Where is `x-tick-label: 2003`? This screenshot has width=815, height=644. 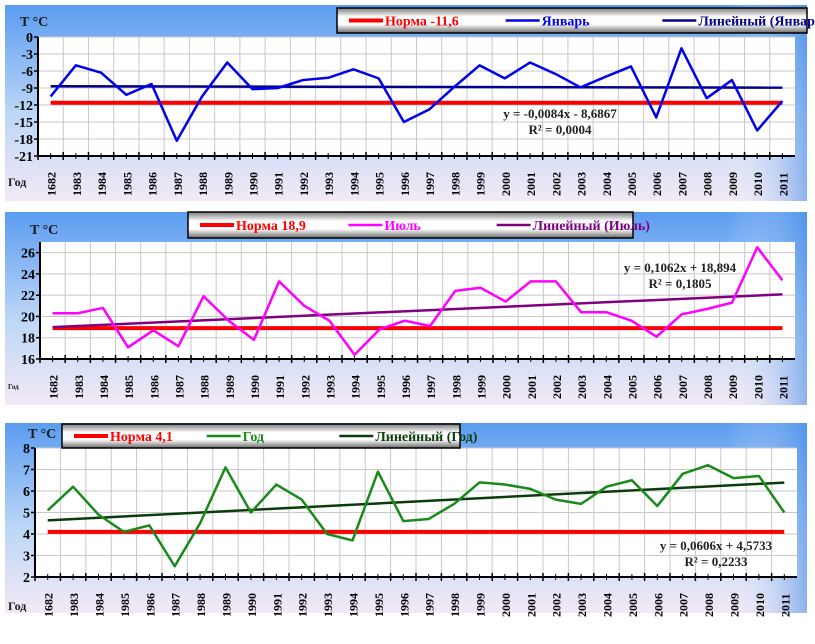 x-tick-label: 2003 is located at coordinates (582, 387).